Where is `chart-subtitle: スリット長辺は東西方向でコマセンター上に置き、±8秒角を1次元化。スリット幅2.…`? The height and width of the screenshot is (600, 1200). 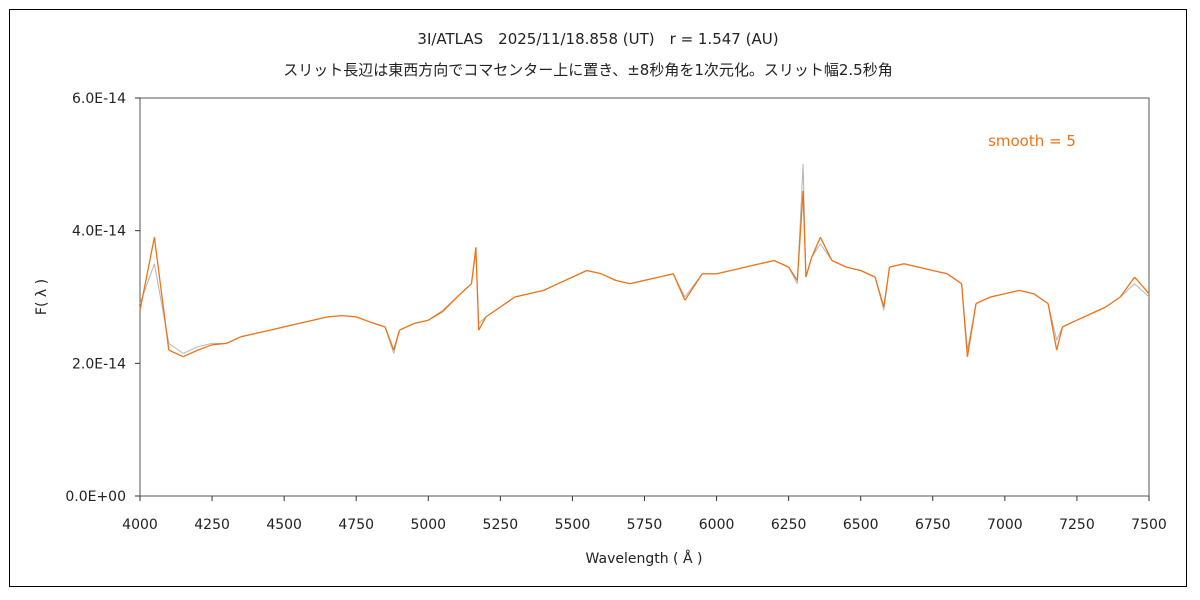 chart-subtitle: スリット長辺は東西方向でコマセンター上に置き、±8秒角を1次元化。スリット幅2.… is located at coordinates (587, 70).